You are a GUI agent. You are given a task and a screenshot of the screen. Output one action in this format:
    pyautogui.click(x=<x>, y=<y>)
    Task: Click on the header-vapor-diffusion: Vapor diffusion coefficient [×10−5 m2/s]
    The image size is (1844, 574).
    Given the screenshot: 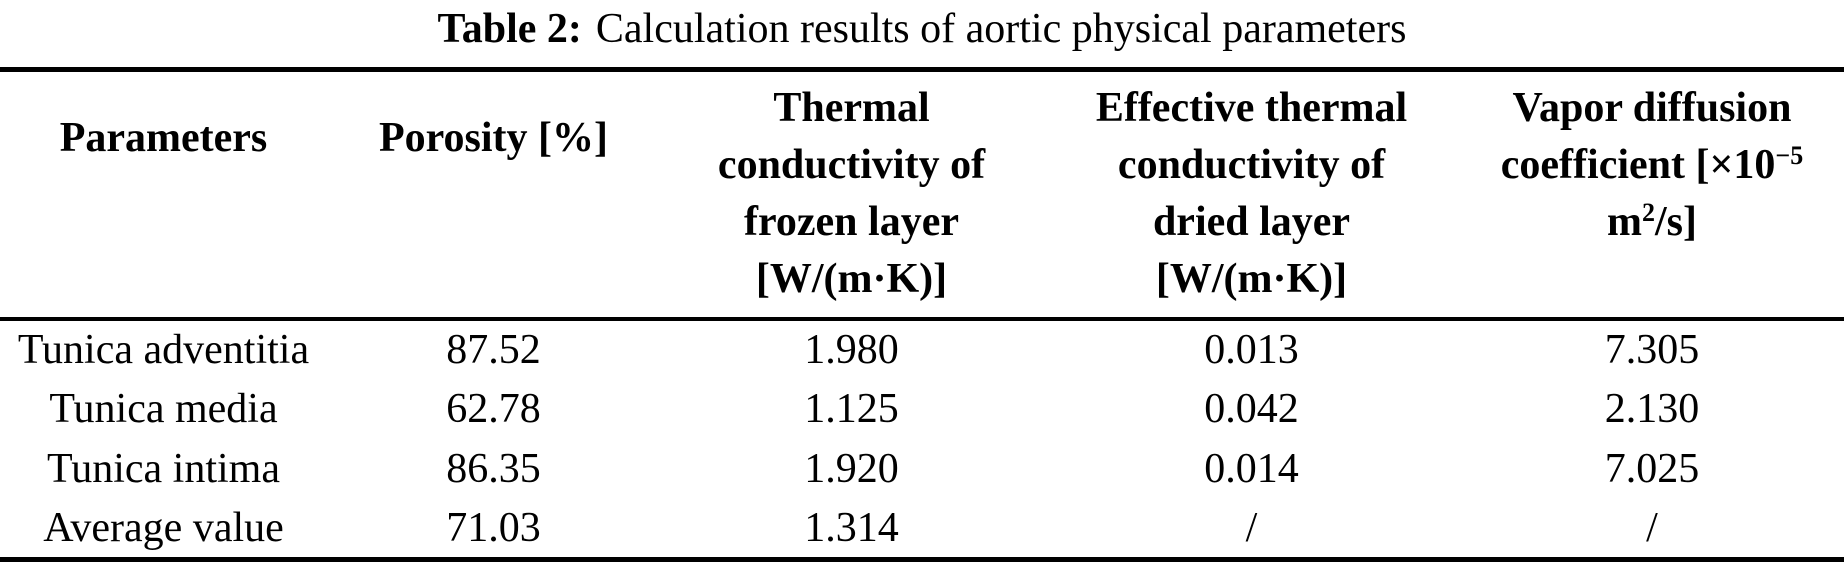 What is the action you would take?
    pyautogui.click(x=1652, y=195)
    